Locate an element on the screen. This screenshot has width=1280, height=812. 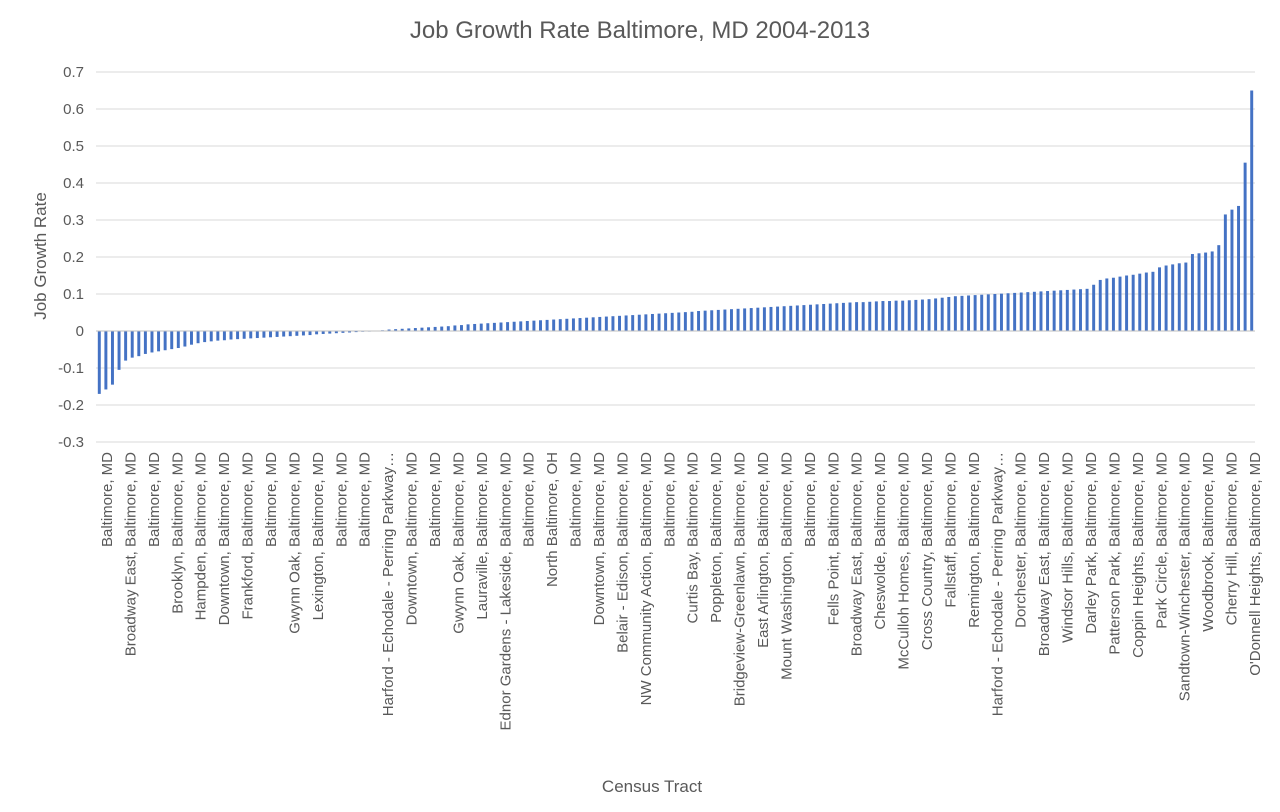
x-tick-label: Lauraville, Baltimore, MD is located at coordinates (482, 536).